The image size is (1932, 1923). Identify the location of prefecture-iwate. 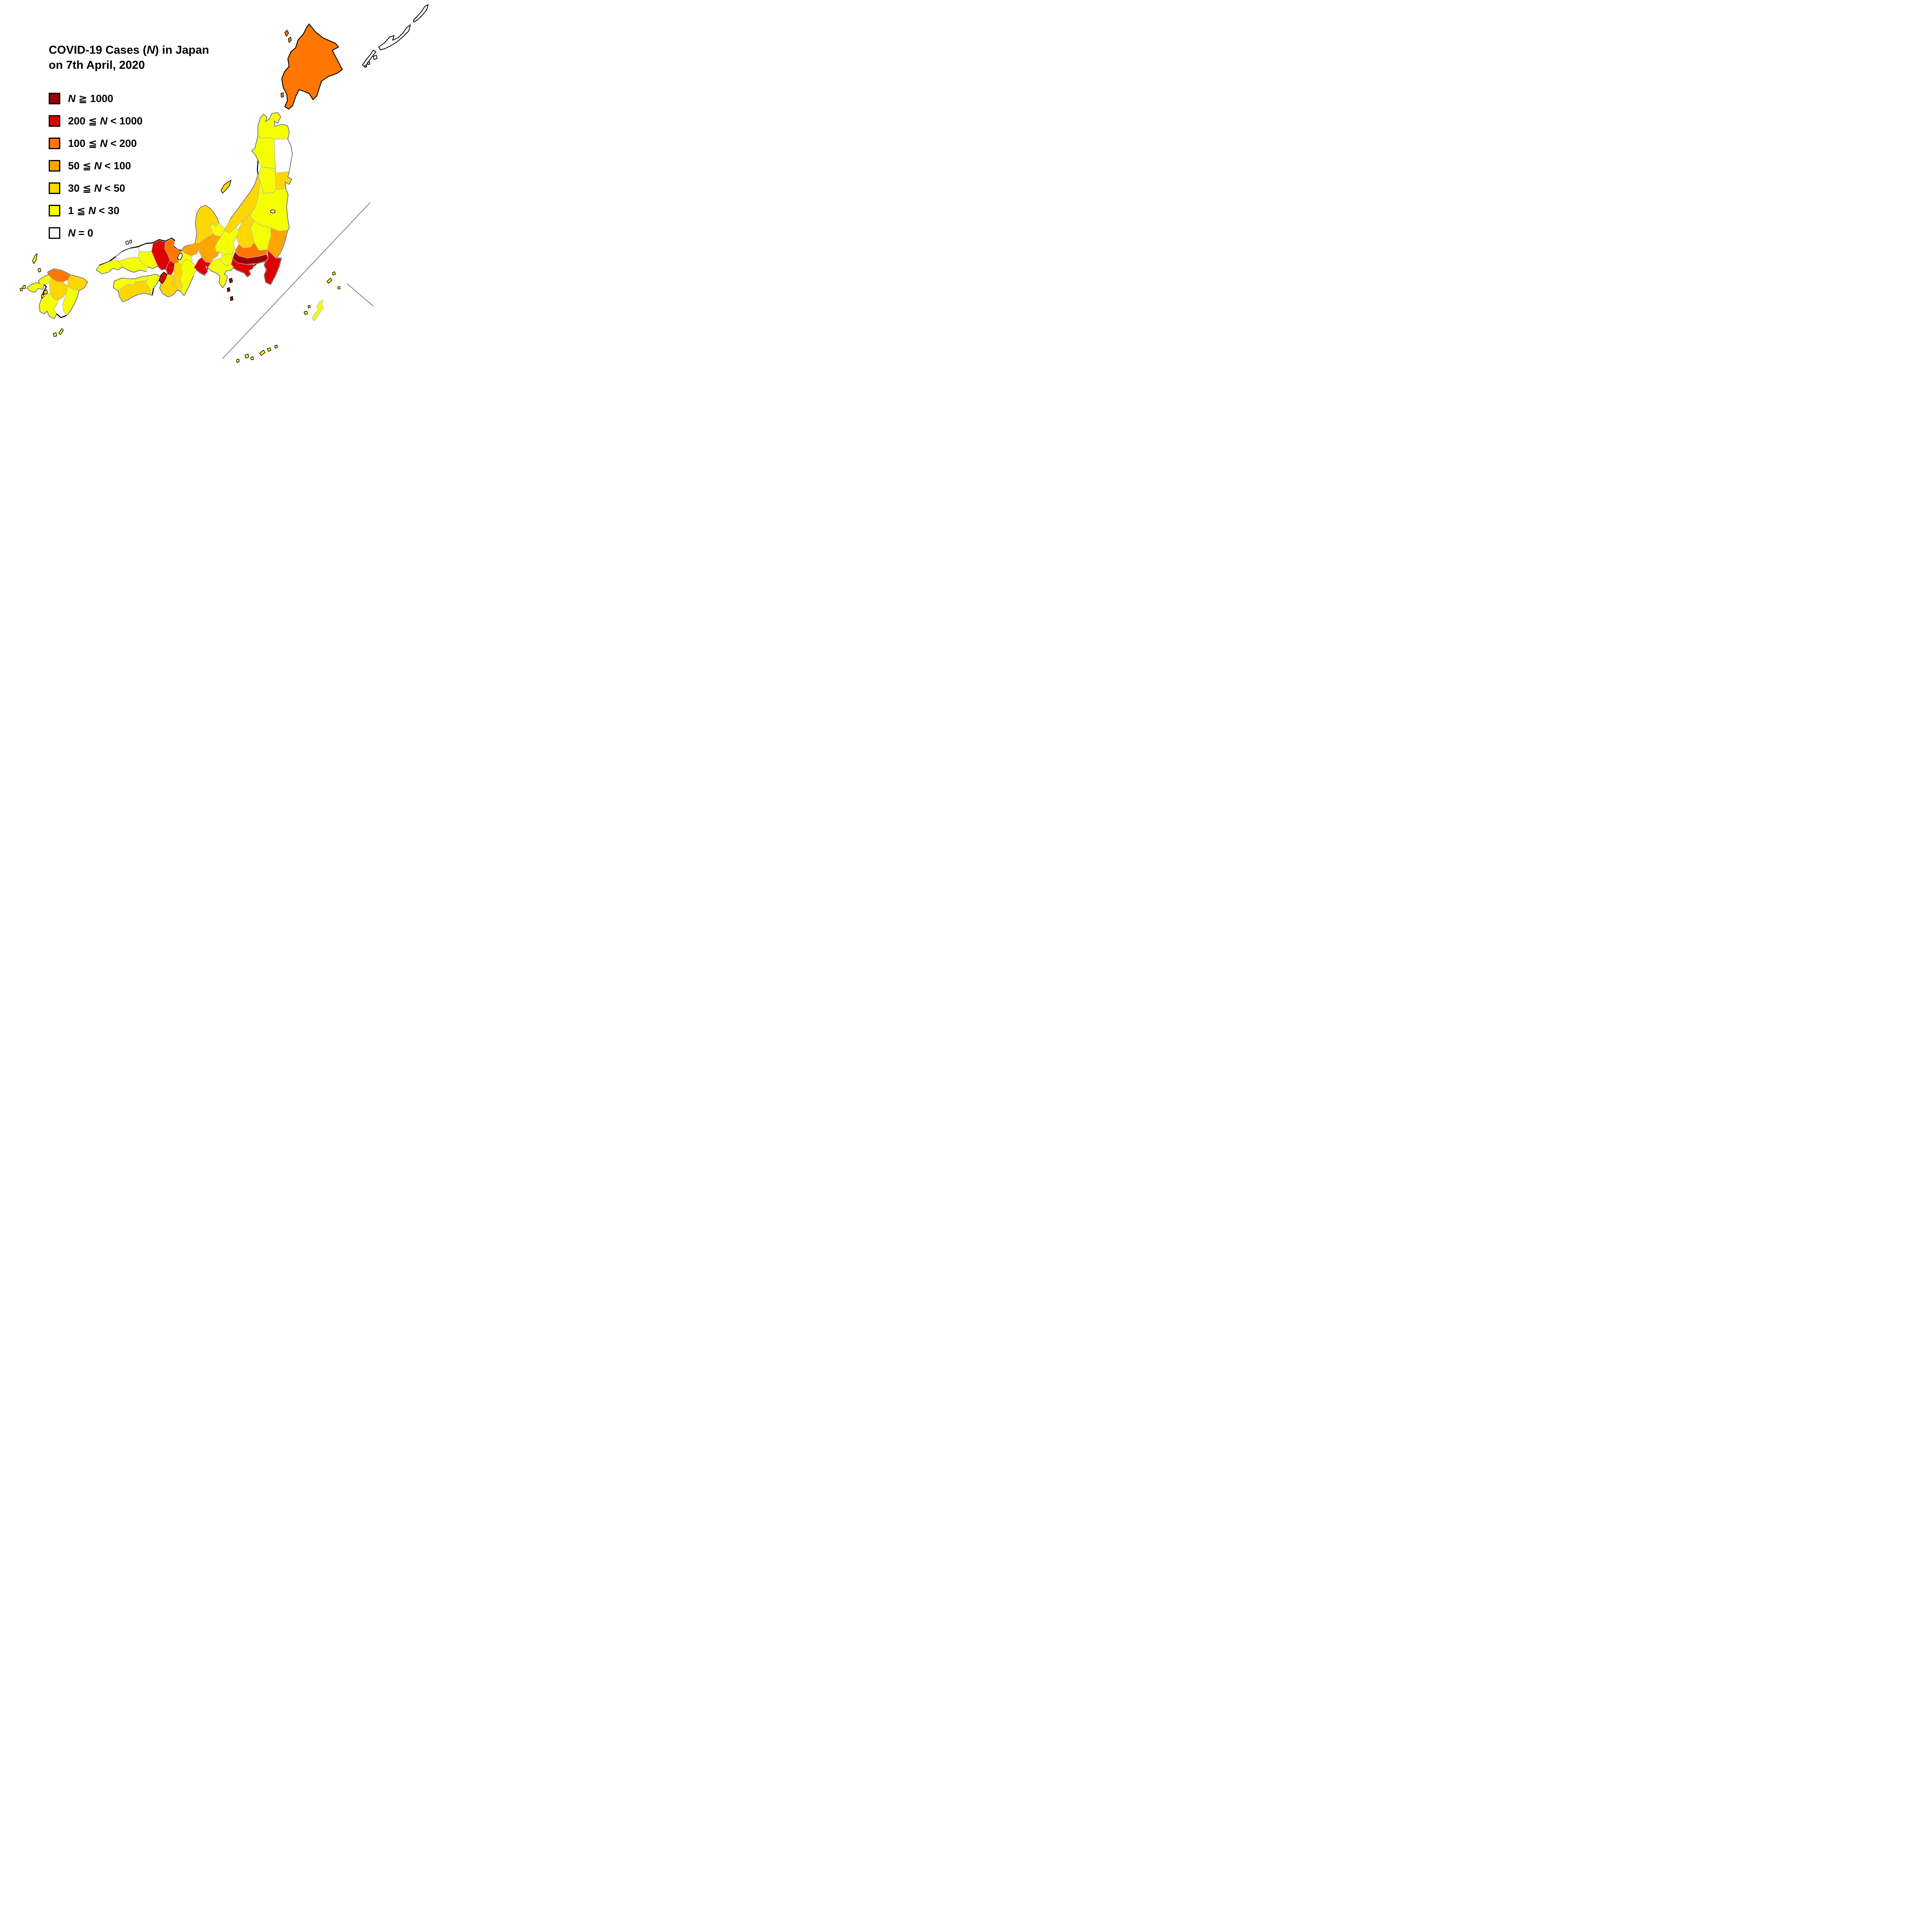
(284, 156).